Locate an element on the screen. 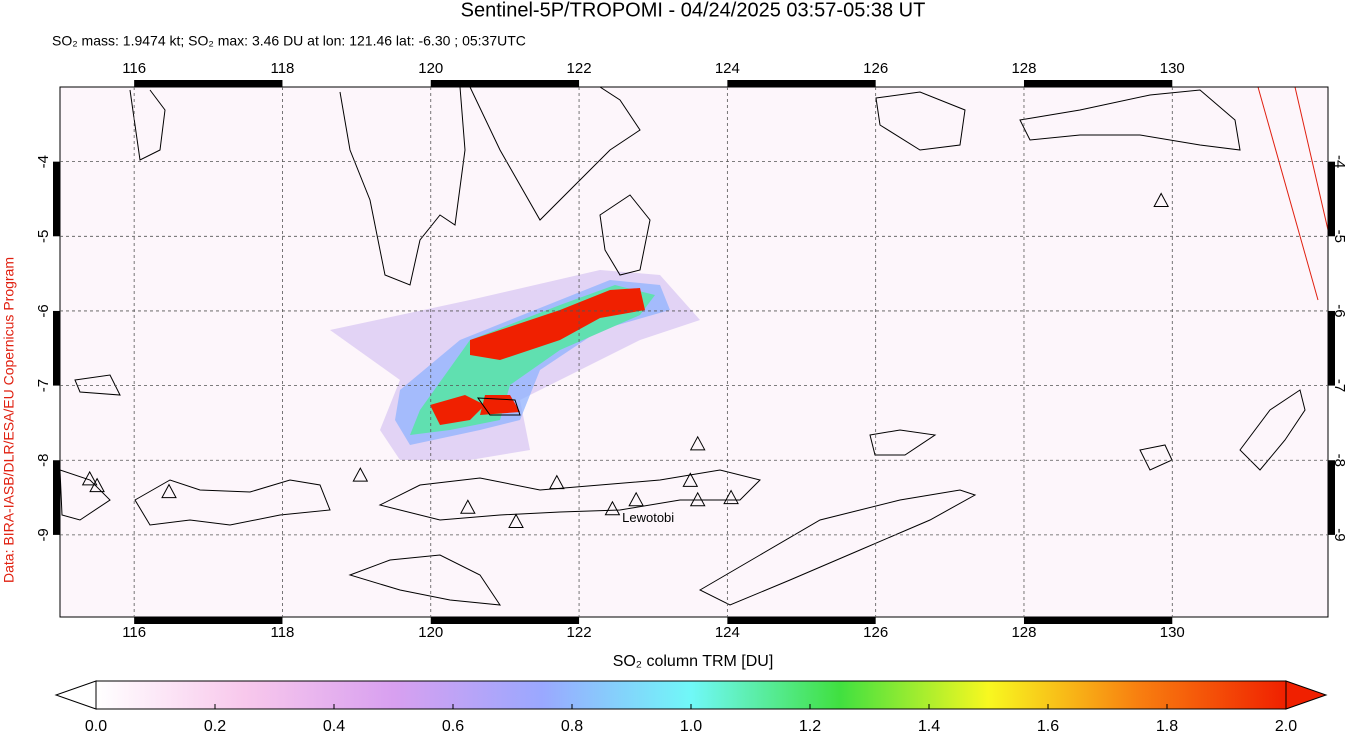 This screenshot has width=1346, height=737. x-tick-label-bottom: 122 is located at coordinates (579, 632).